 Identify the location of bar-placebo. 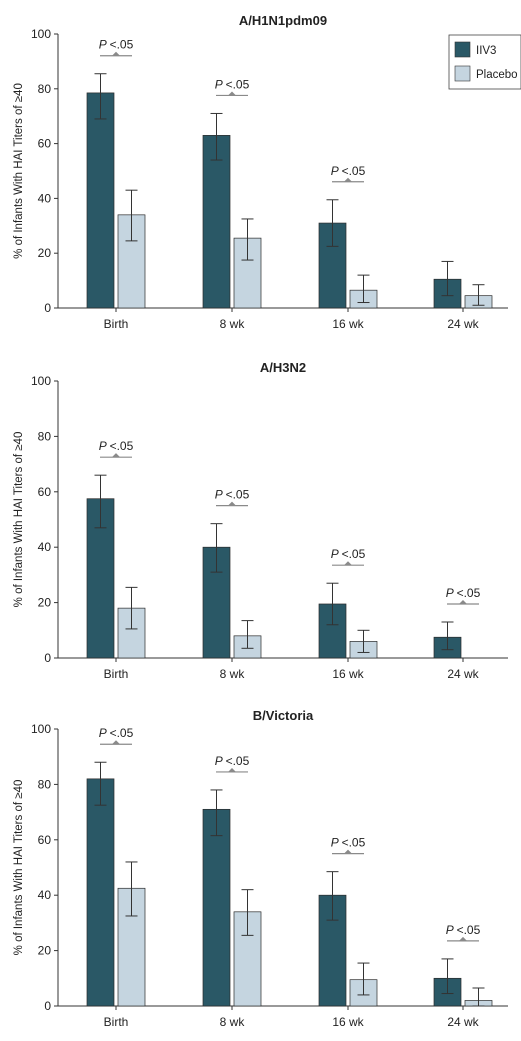
(131, 947).